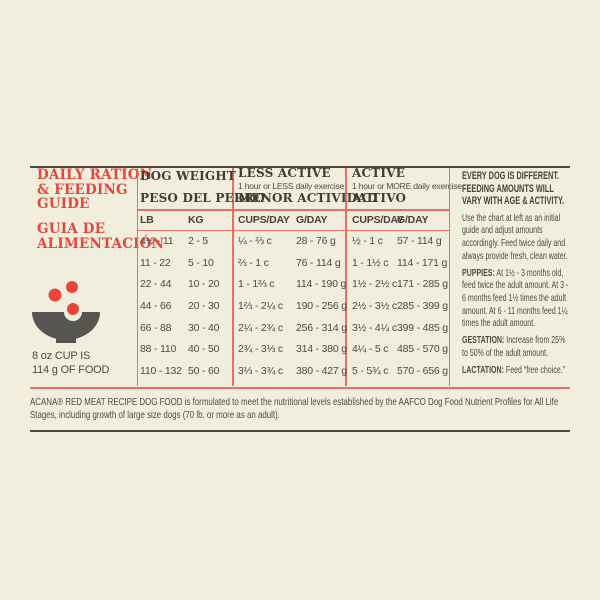 This screenshot has height=600, width=600. I want to click on kg-cell: 30 - 40, so click(204, 327).